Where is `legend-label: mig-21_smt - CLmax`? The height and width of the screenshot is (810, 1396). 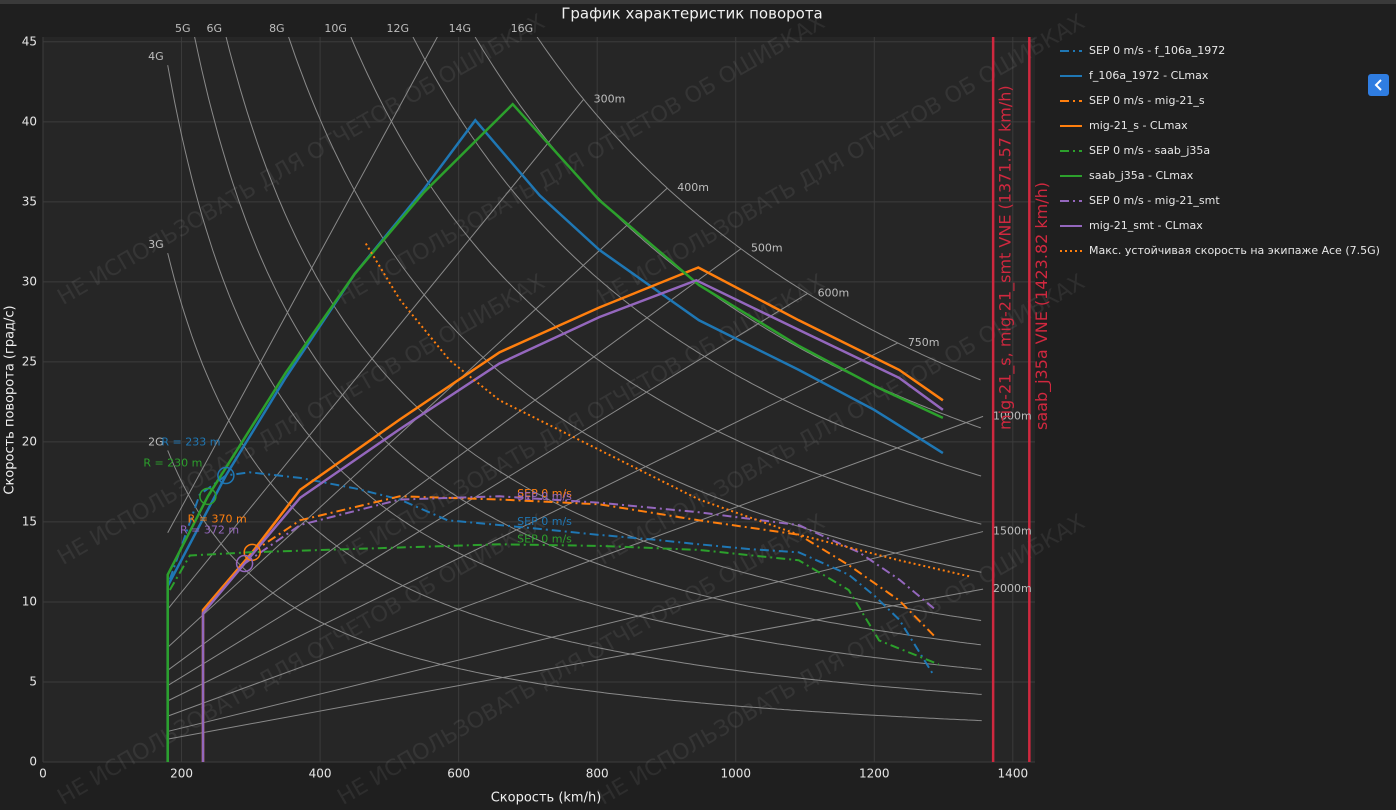 legend-label: mig-21_smt - CLmax is located at coordinates (1146, 225).